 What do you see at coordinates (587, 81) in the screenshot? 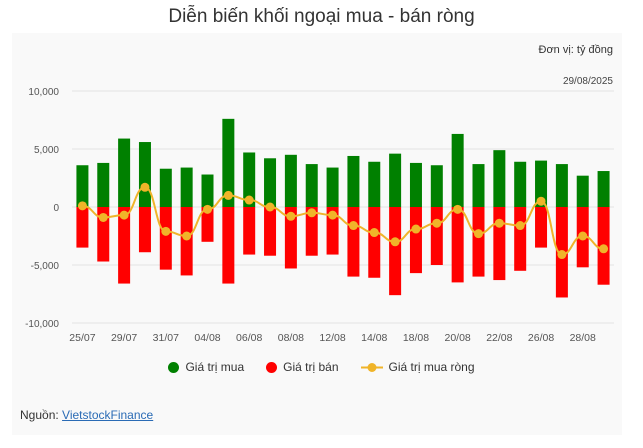
I see `date-label: 29/08/2025` at bounding box center [587, 81].